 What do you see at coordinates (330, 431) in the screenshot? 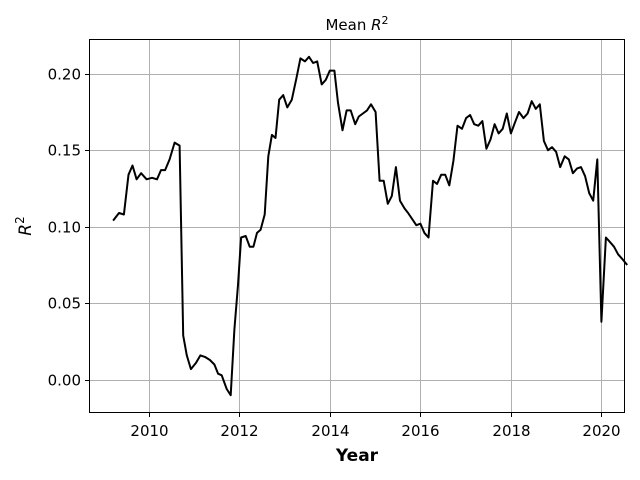
I see `x-tick-label: 2014` at bounding box center [330, 431].